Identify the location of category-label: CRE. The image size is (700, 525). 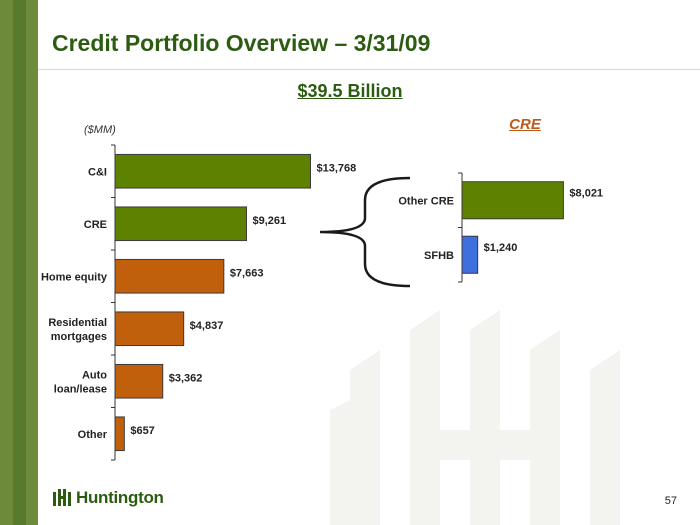
(95, 225).